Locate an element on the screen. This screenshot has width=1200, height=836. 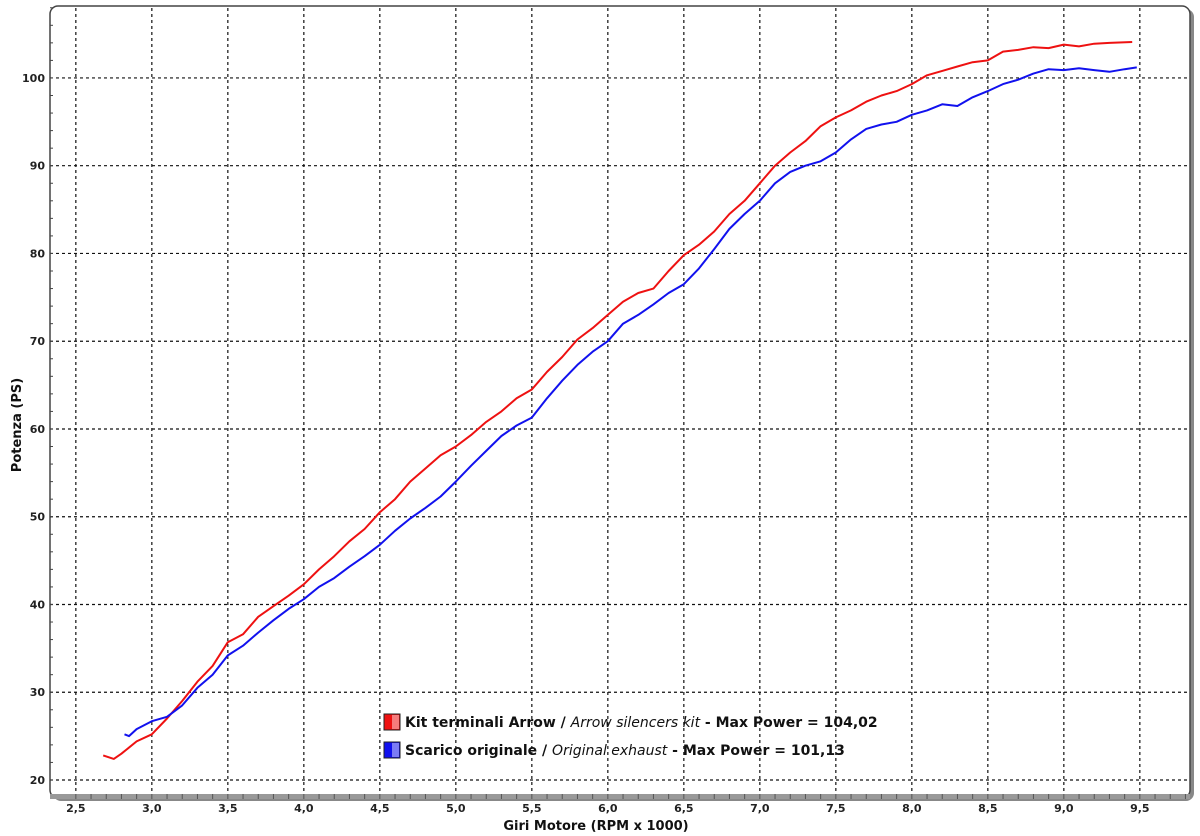
x-tick-label: 4,0 is located at coordinates (304, 808).